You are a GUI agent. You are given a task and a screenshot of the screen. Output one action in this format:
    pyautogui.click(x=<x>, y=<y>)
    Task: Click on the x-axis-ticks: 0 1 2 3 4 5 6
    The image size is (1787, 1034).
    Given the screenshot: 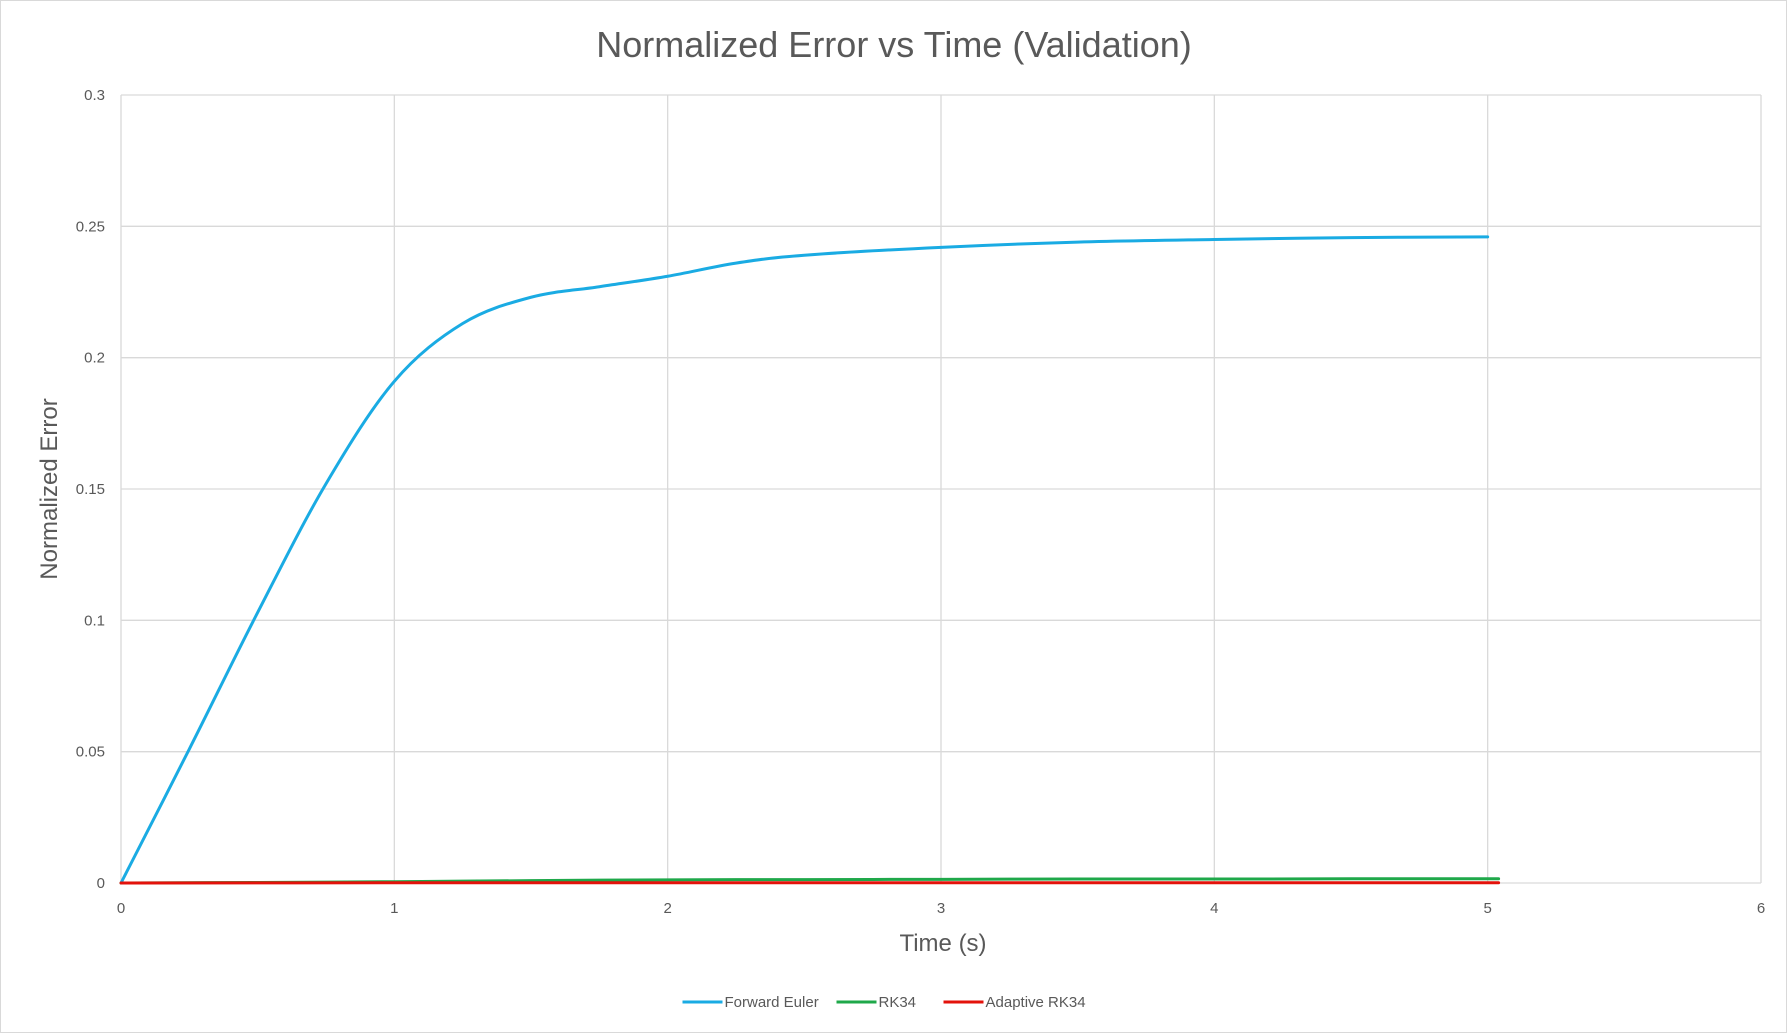 What is the action you would take?
    pyautogui.click(x=941, y=908)
    